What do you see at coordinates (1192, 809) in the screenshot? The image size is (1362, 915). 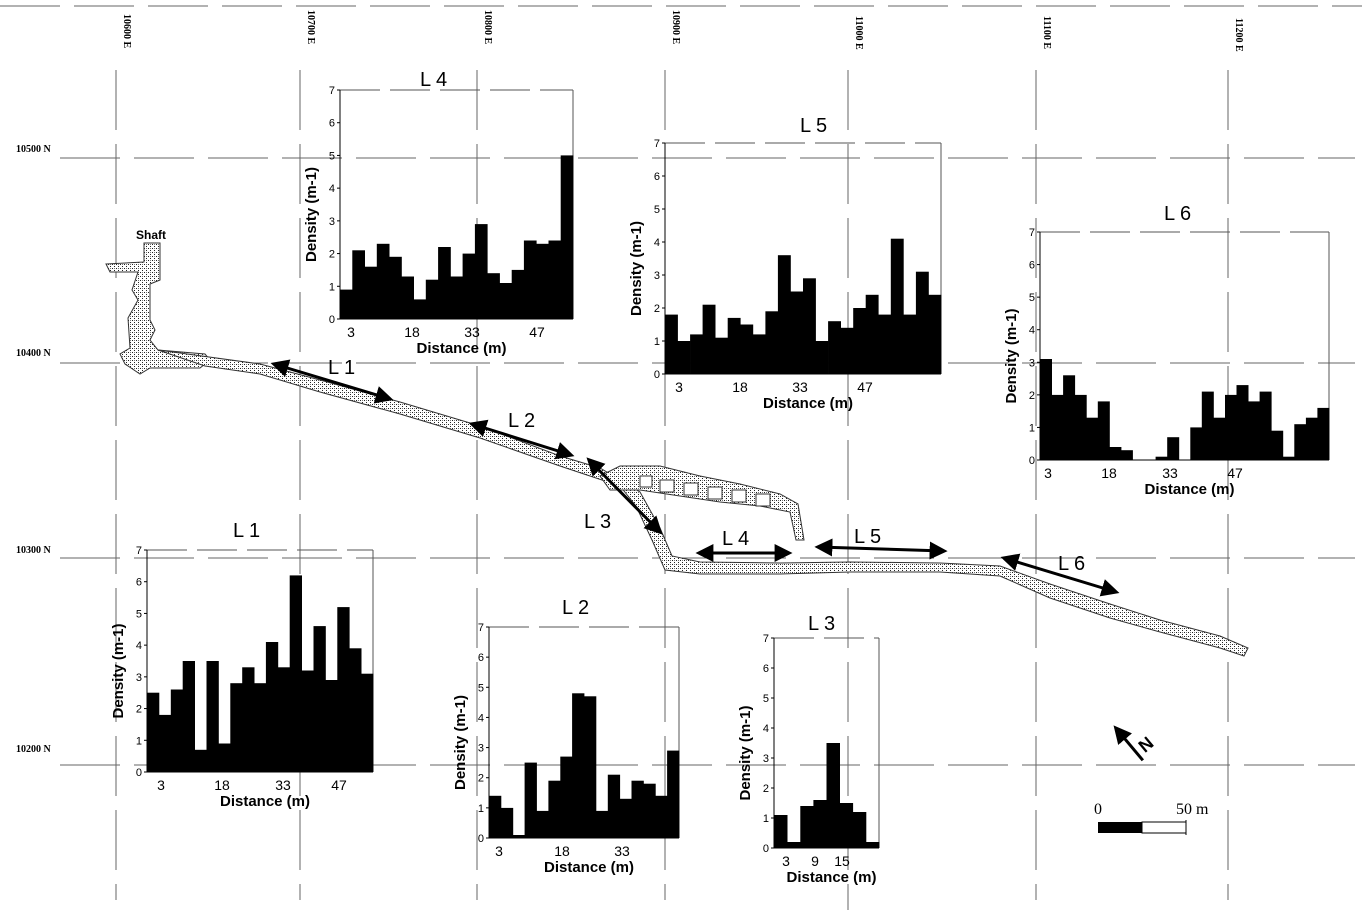 I see `scale-end-label: 50 m` at bounding box center [1192, 809].